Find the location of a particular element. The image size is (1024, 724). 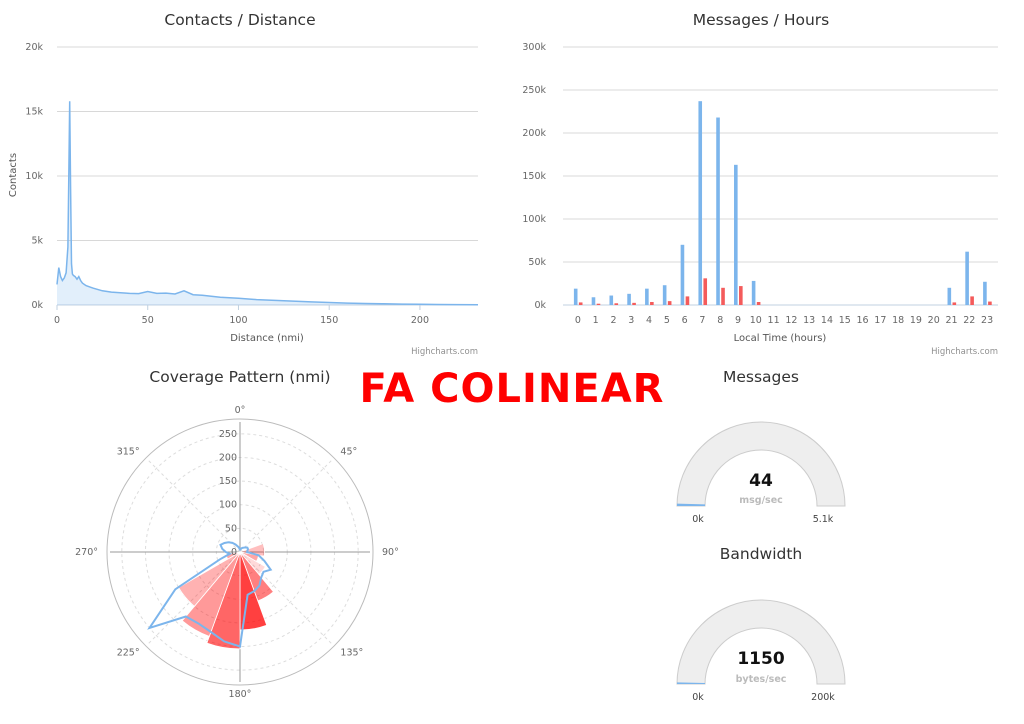

x-tick-label: 8 is located at coordinates (720, 320).